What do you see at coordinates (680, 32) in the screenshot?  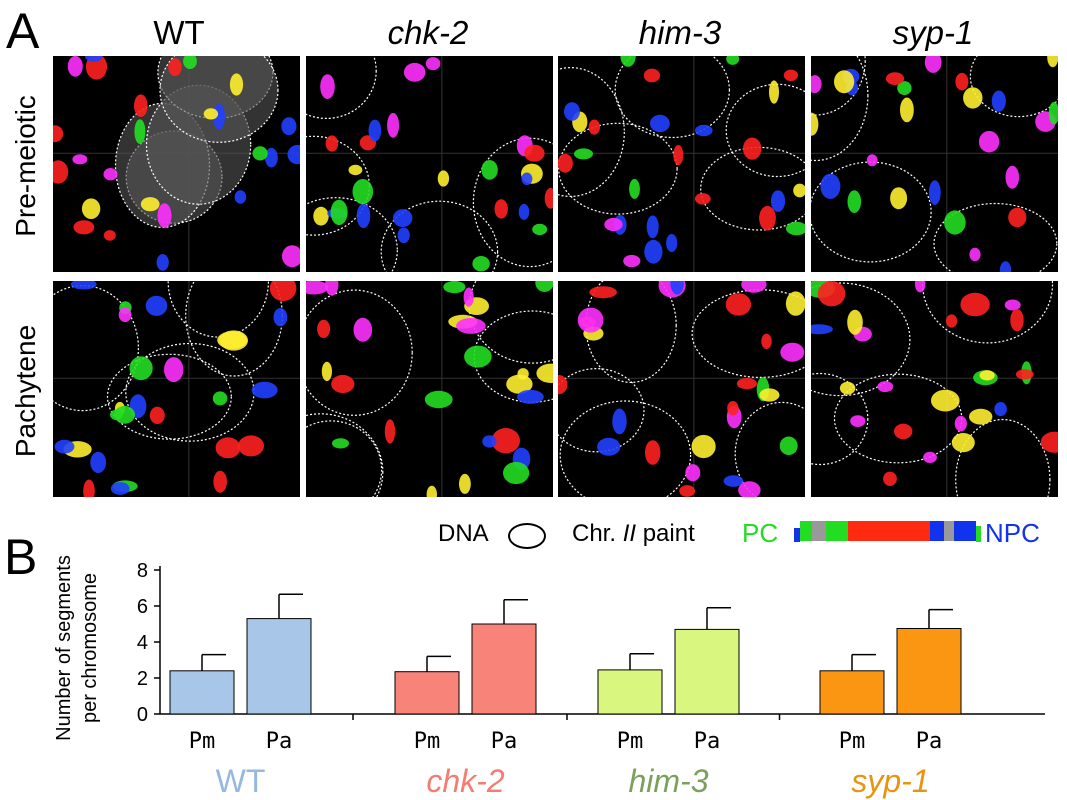 I see `column-title-him-3: him-3` at bounding box center [680, 32].